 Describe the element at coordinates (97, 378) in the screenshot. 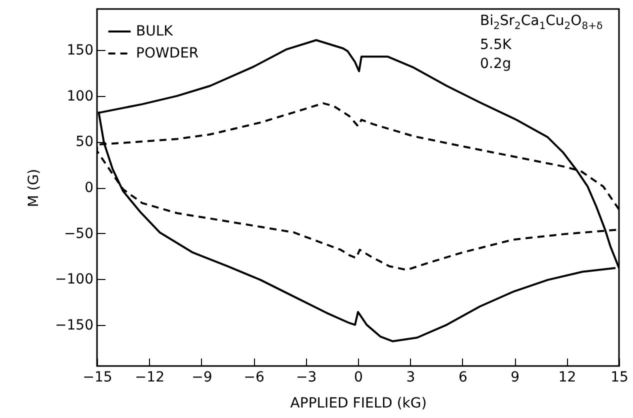

I see `x-tick-label: −15` at that location.